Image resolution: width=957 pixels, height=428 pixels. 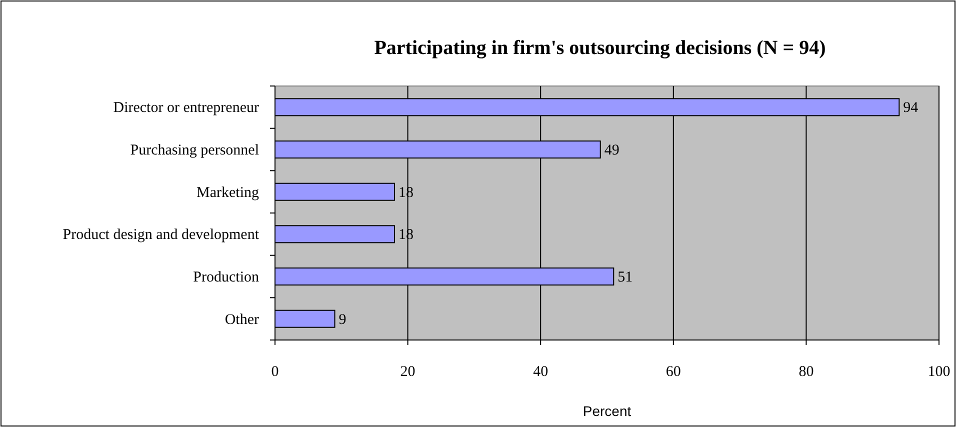 What do you see at coordinates (194, 150) in the screenshot?
I see `y-tick-label: Purchasing personnel` at bounding box center [194, 150].